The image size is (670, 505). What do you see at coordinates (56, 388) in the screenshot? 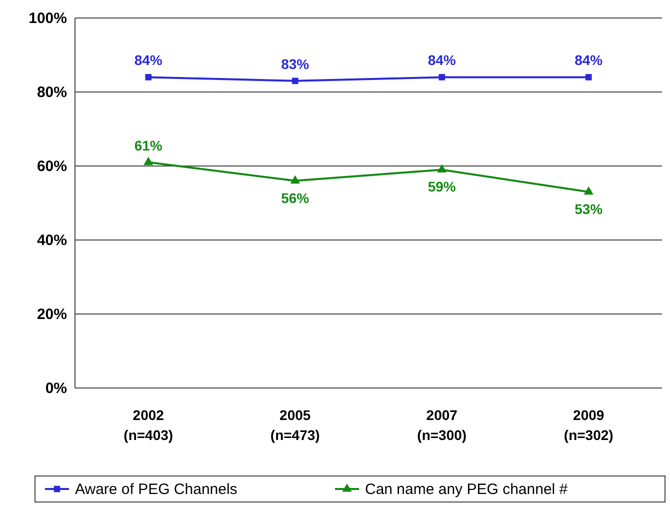
I see `y-tick-label: 0%` at bounding box center [56, 388].